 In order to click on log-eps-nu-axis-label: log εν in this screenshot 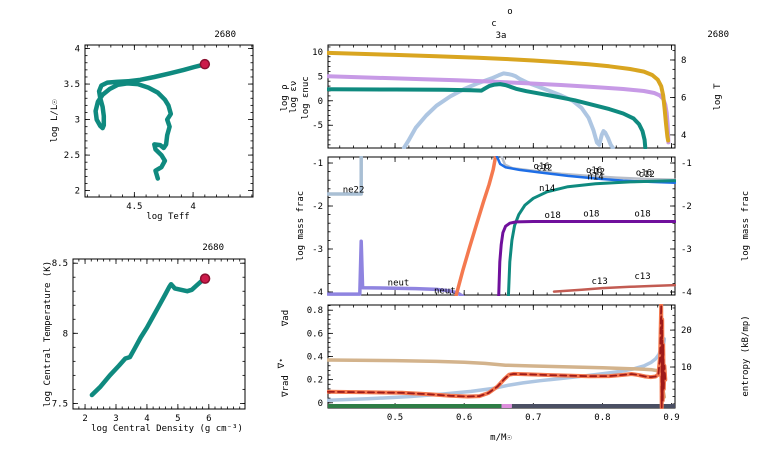, I will do `click(294, 97)`.